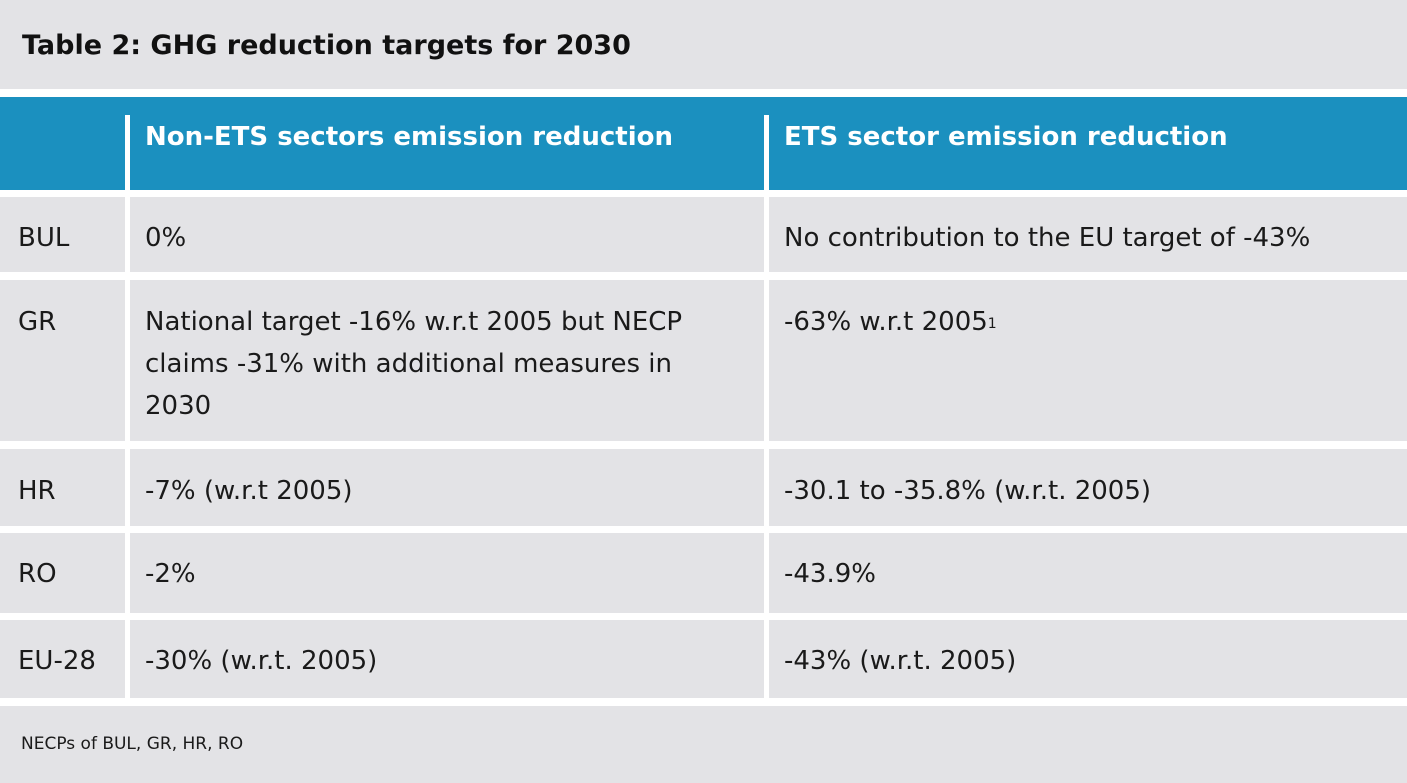 Image resolution: width=1407 pixels, height=783 pixels. What do you see at coordinates (703, 143) in the screenshot?
I see `table-header-row` at bounding box center [703, 143].